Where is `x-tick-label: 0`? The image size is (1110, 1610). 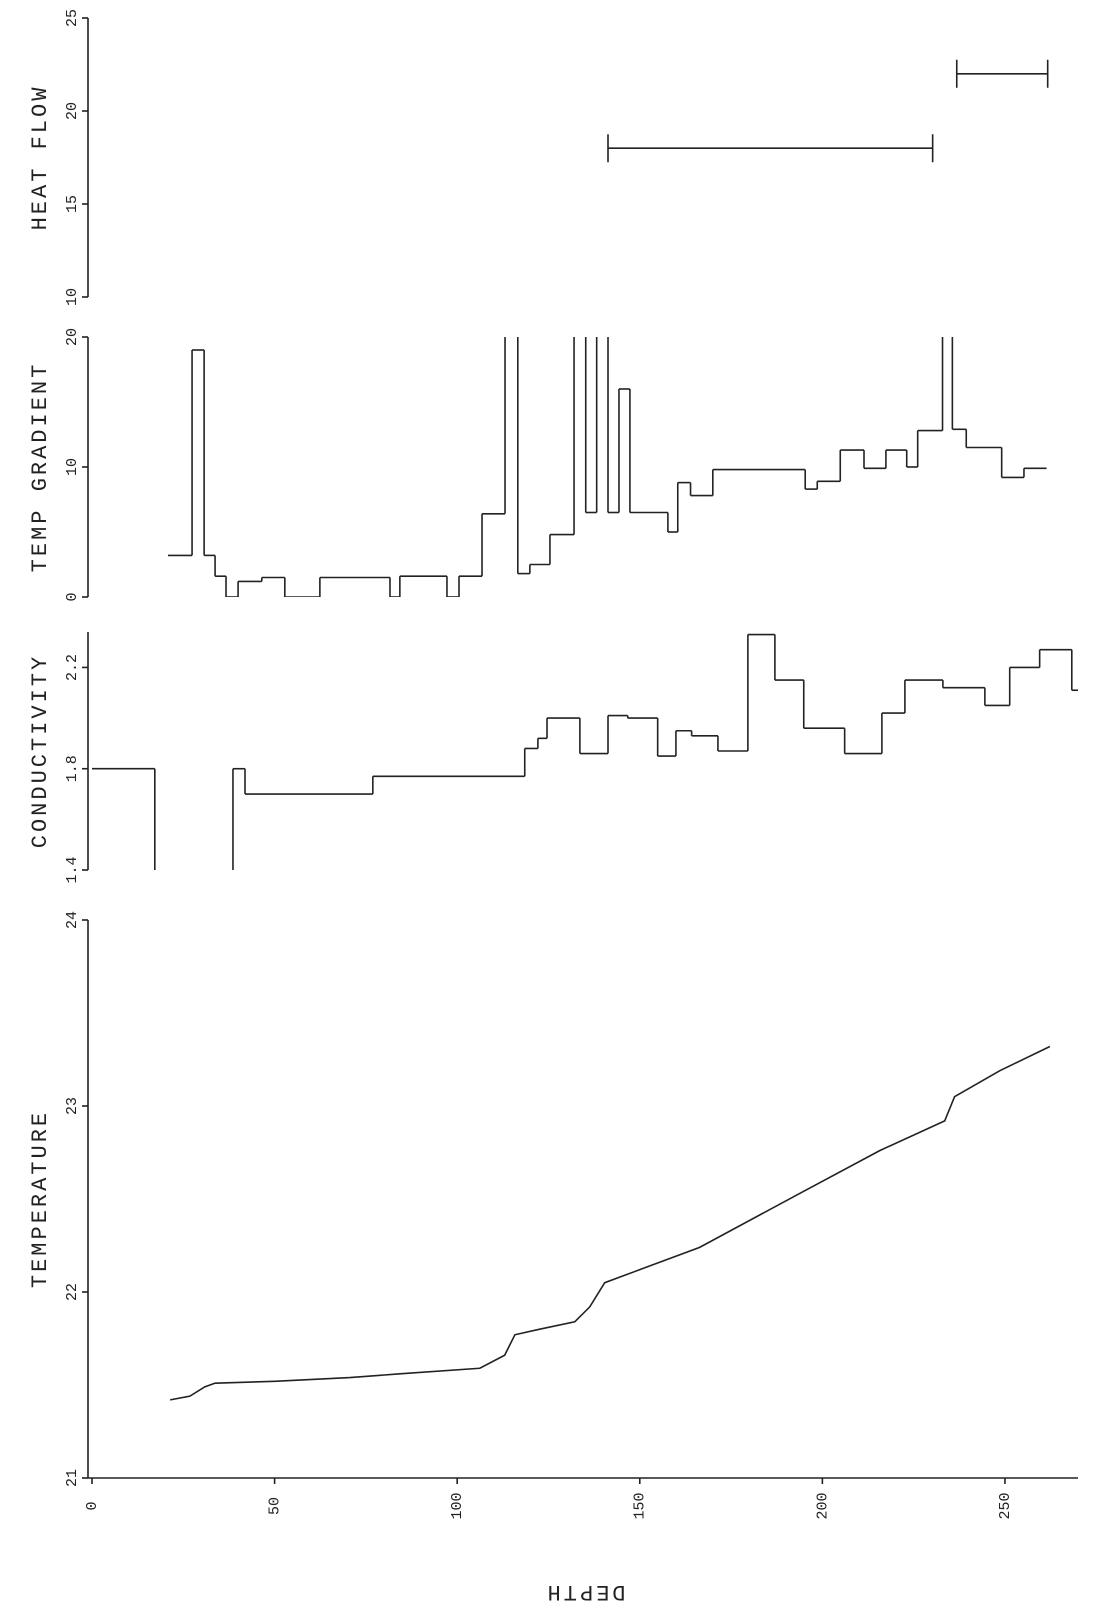
x-tick-label: 0 is located at coordinates (92, 1505).